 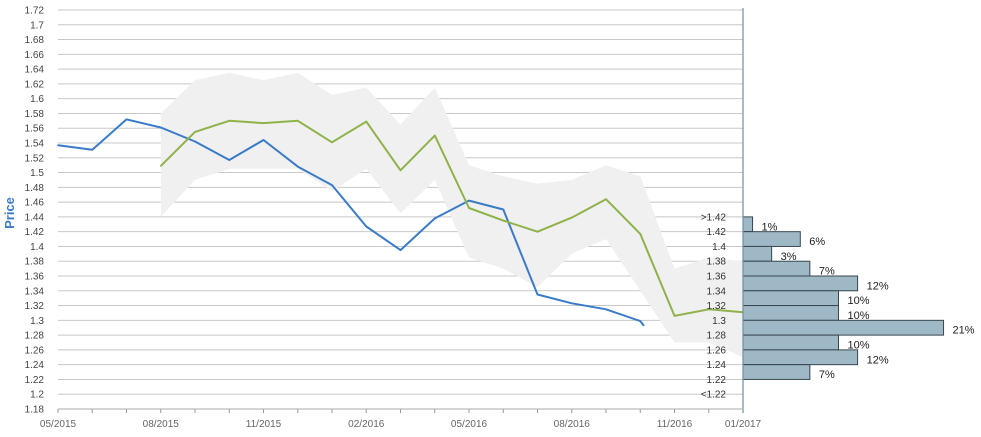 What do you see at coordinates (675, 424) in the screenshot?
I see `x-tick-label: 11/2016` at bounding box center [675, 424].